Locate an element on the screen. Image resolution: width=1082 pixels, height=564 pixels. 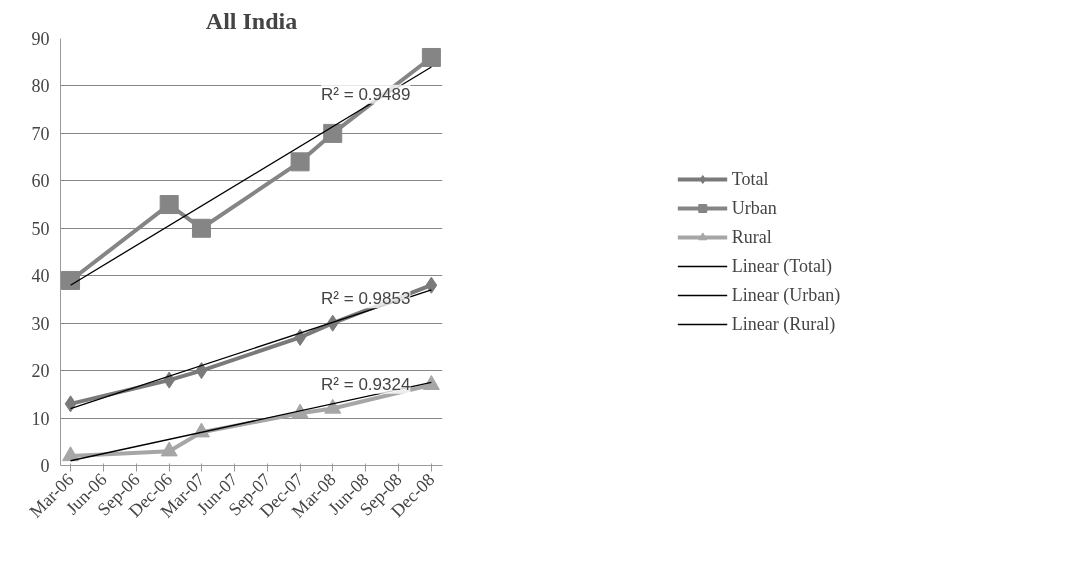
y-tick-label: 70 is located at coordinates (40, 133).